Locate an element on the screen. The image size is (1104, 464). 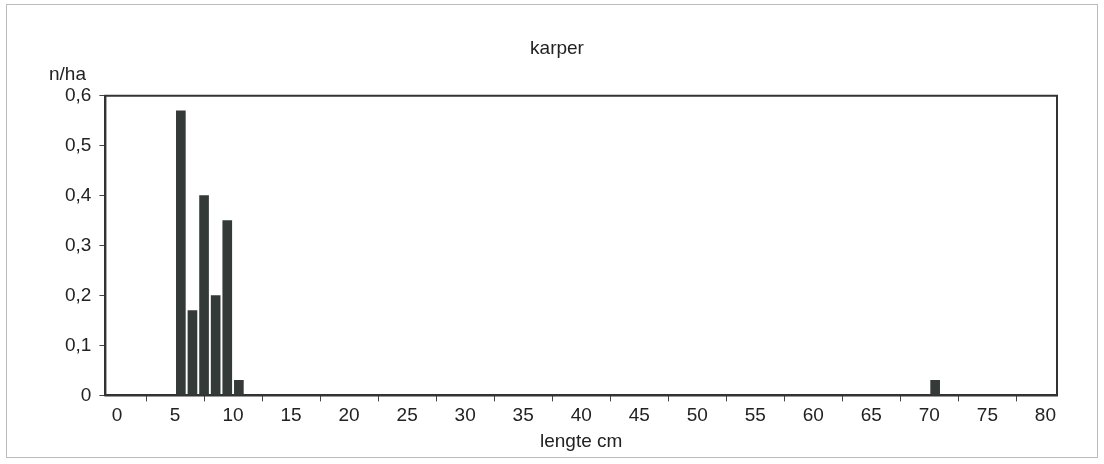
x-tick-label: 35 is located at coordinates (523, 415).